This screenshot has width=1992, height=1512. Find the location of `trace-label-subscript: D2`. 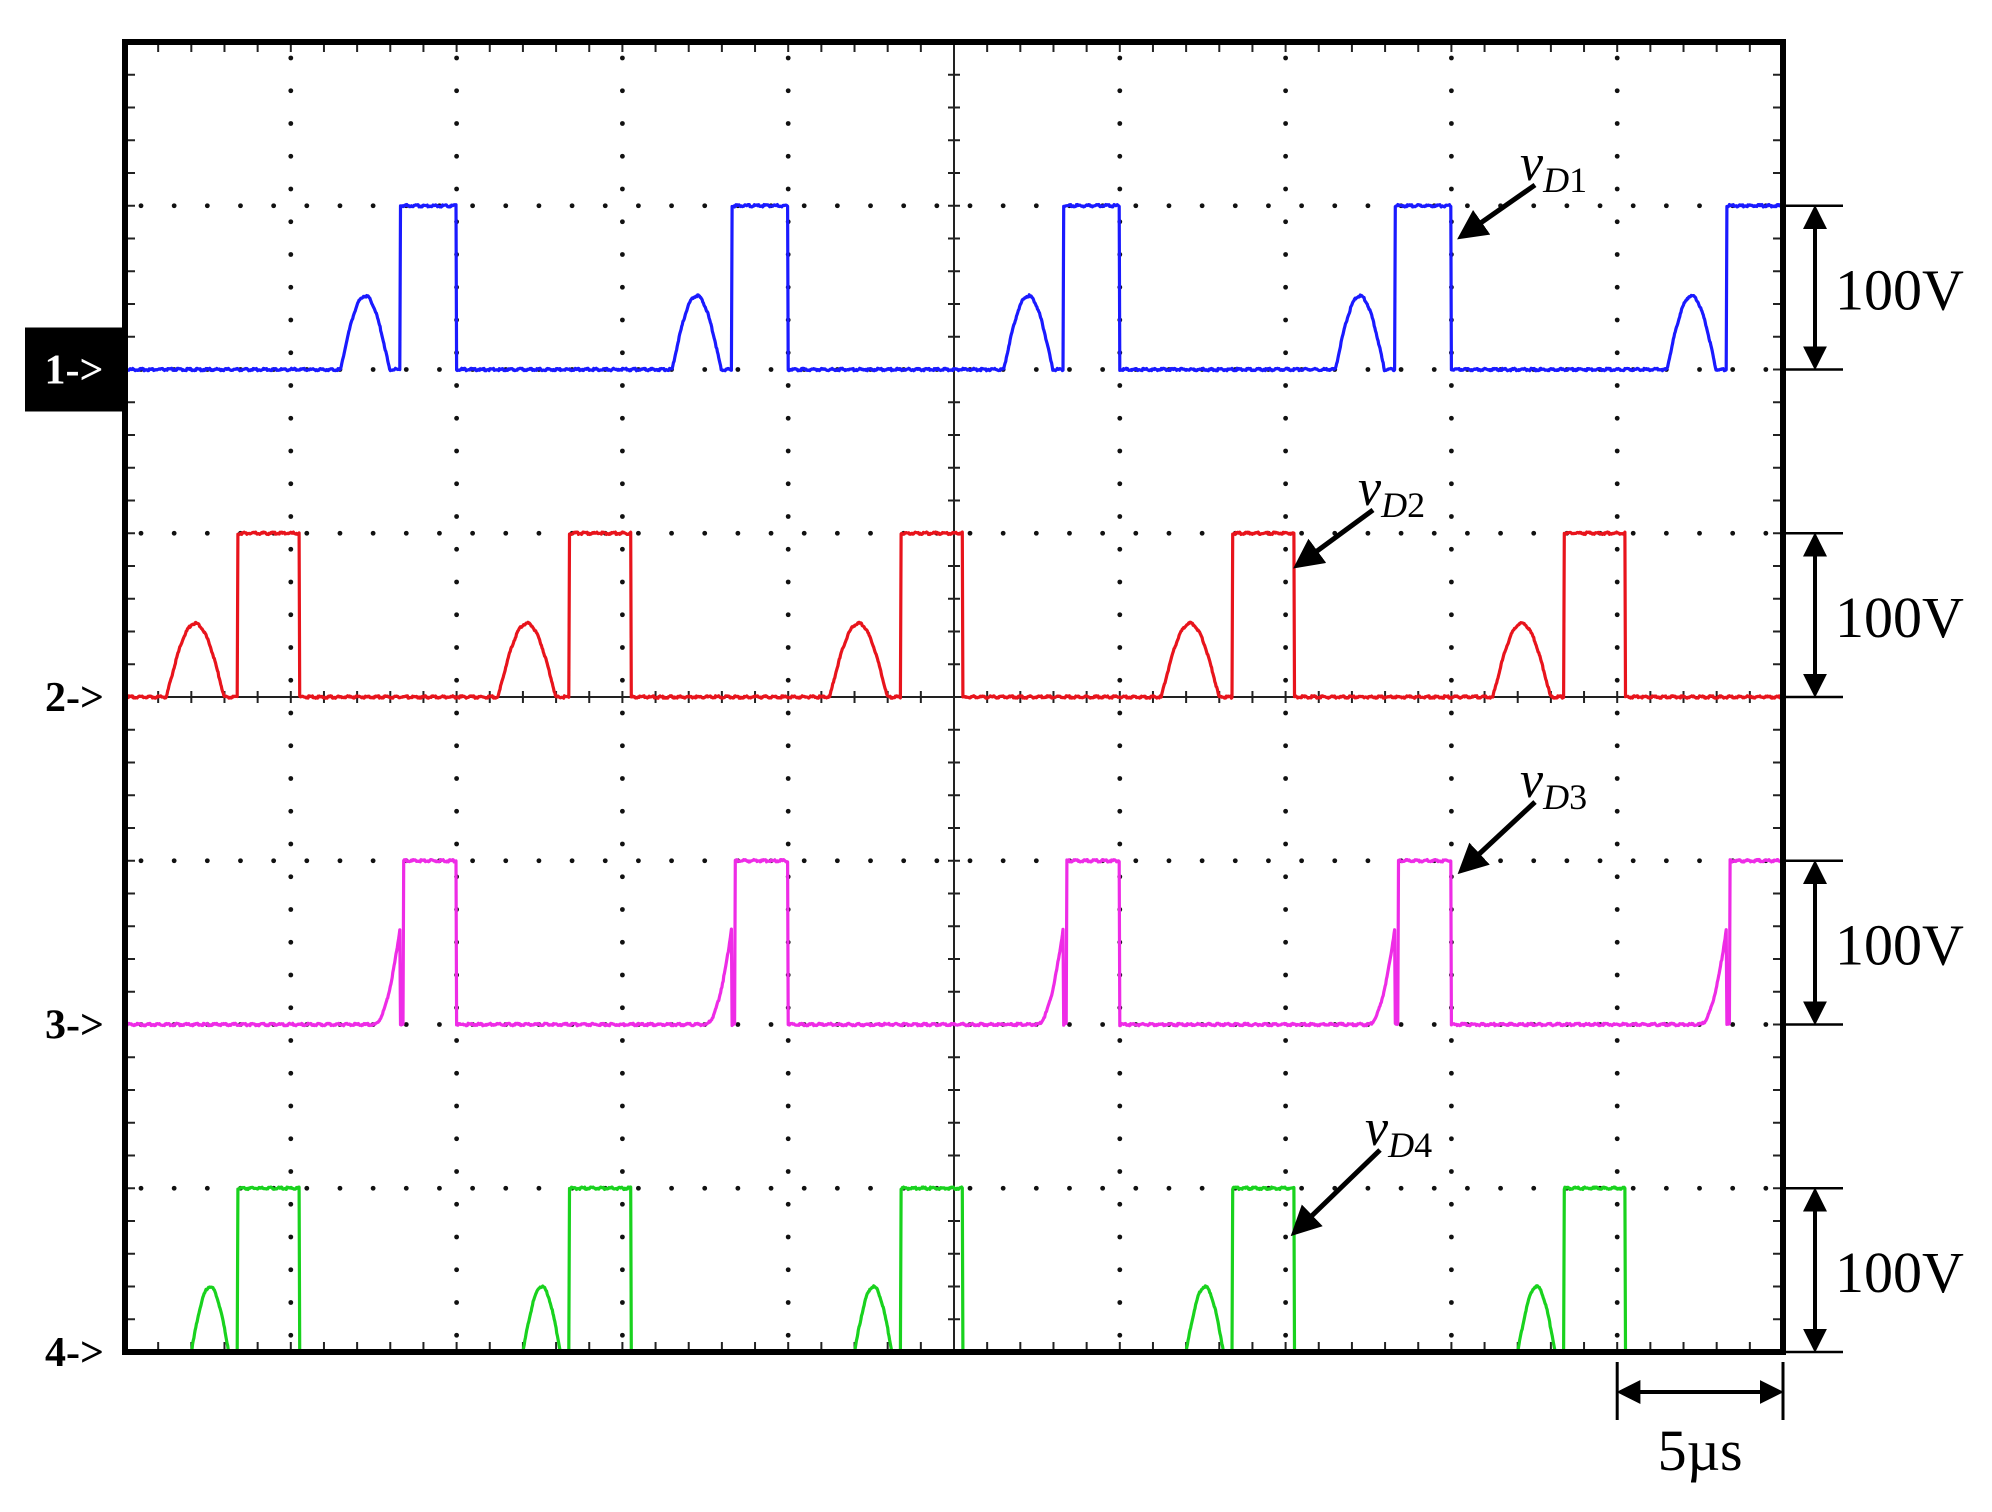

trace-label-subscript: D2 is located at coordinates (1402, 505).